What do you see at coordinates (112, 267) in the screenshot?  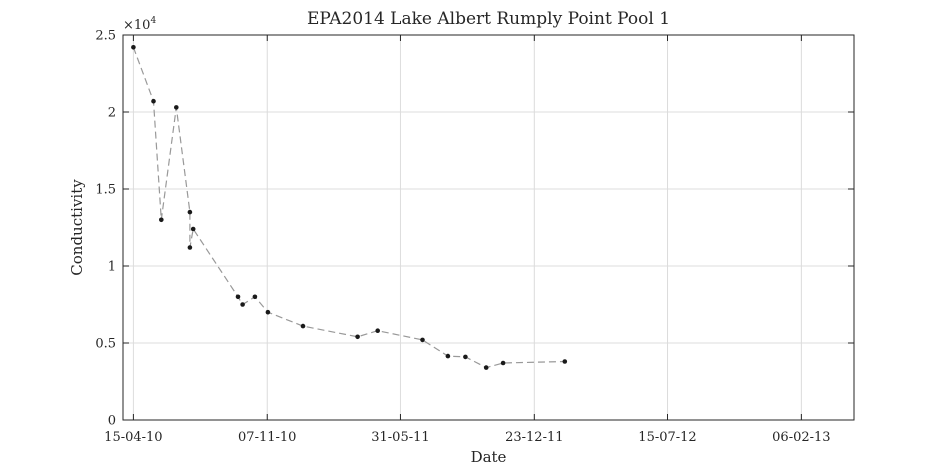 I see `y-tick-label: 1` at bounding box center [112, 267].